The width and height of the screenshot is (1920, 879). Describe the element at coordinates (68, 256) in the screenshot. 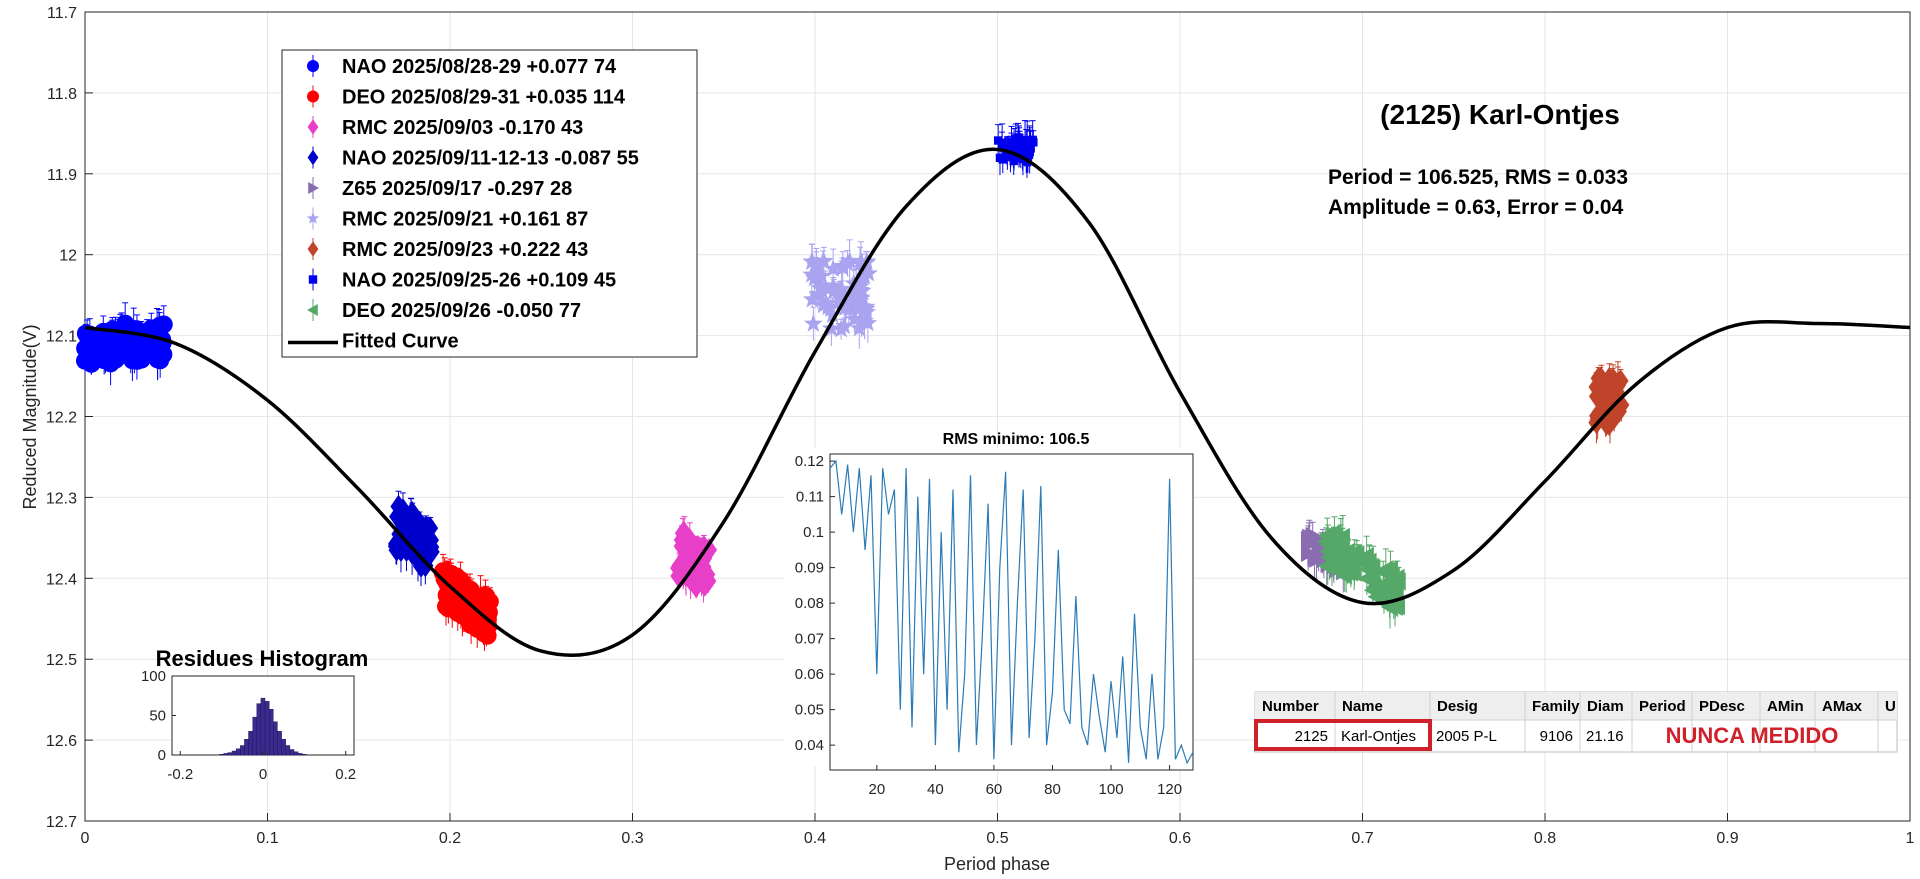

I see `y-tick-label: 12` at that location.